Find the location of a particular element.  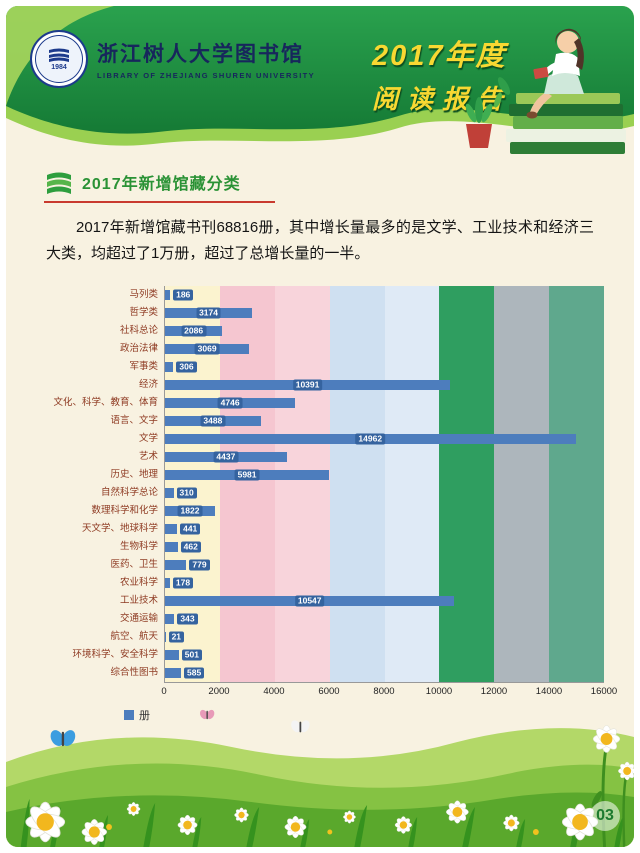

category-label: 历史、地理 is located at coordinates (134, 474).